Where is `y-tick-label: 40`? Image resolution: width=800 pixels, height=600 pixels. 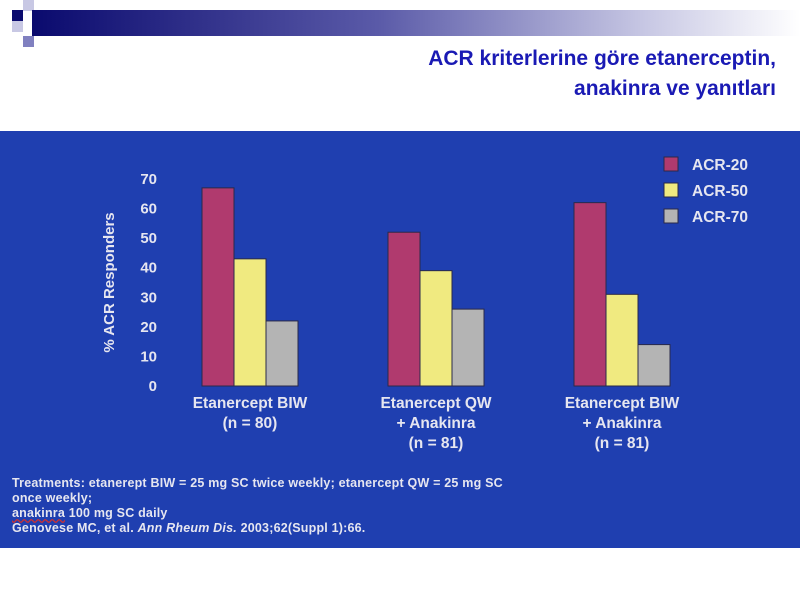
y-tick-label: 40 is located at coordinates (148, 268).